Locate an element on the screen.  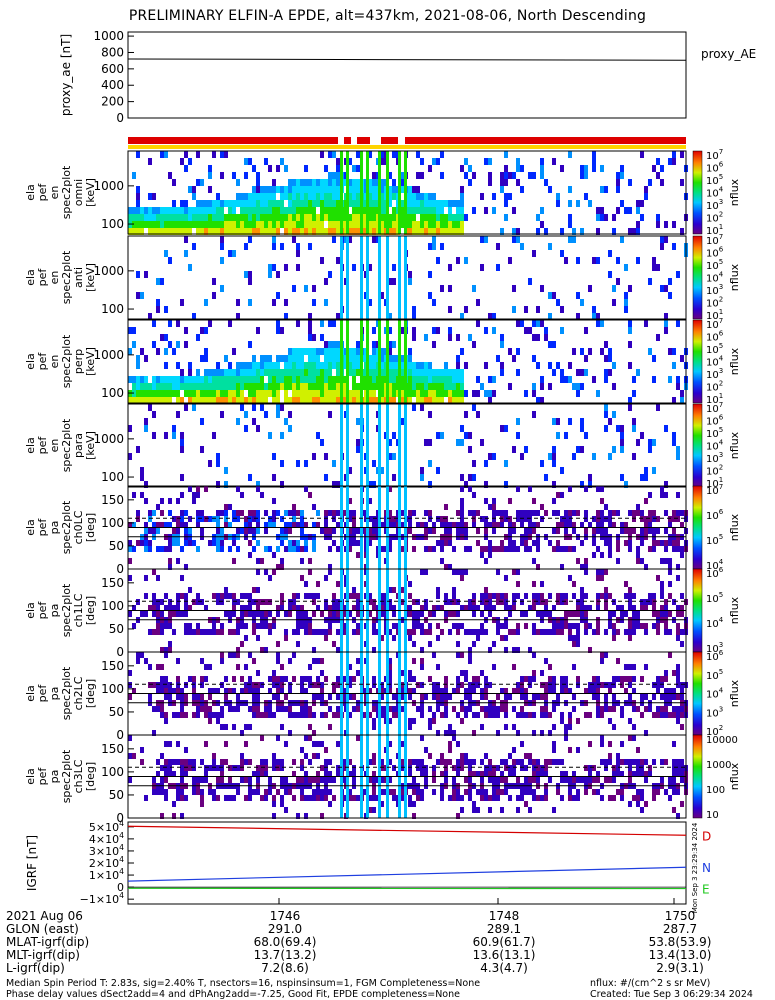
spectrogram-ylabel: spec2plot is located at coordinates (66, 776).